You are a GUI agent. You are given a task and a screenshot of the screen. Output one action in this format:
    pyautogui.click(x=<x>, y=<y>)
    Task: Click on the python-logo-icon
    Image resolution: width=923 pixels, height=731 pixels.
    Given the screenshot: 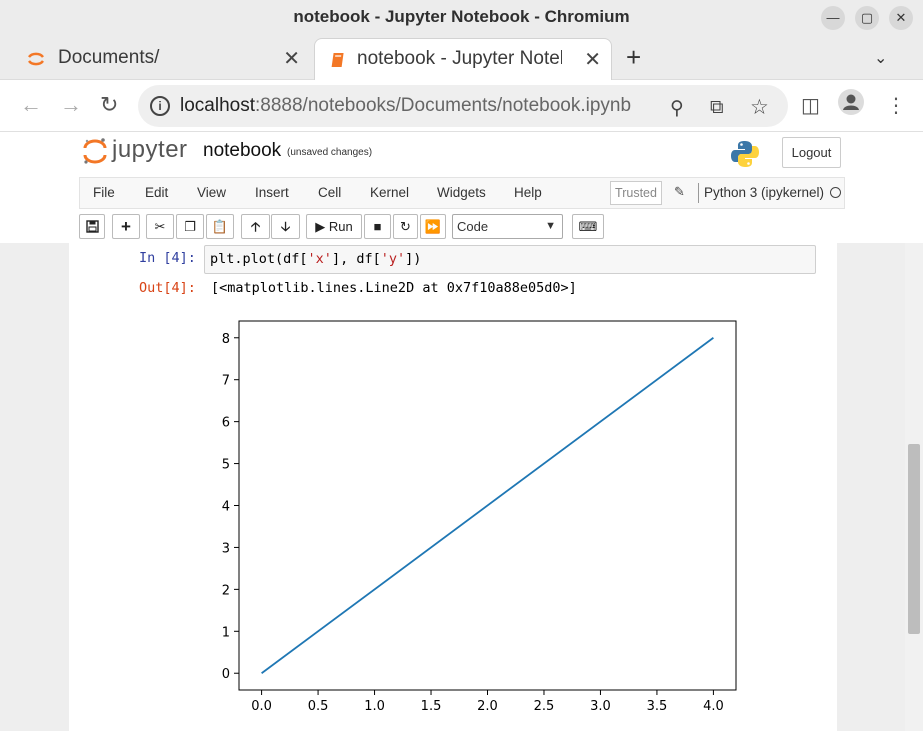 What is the action you would take?
    pyautogui.click(x=745, y=154)
    